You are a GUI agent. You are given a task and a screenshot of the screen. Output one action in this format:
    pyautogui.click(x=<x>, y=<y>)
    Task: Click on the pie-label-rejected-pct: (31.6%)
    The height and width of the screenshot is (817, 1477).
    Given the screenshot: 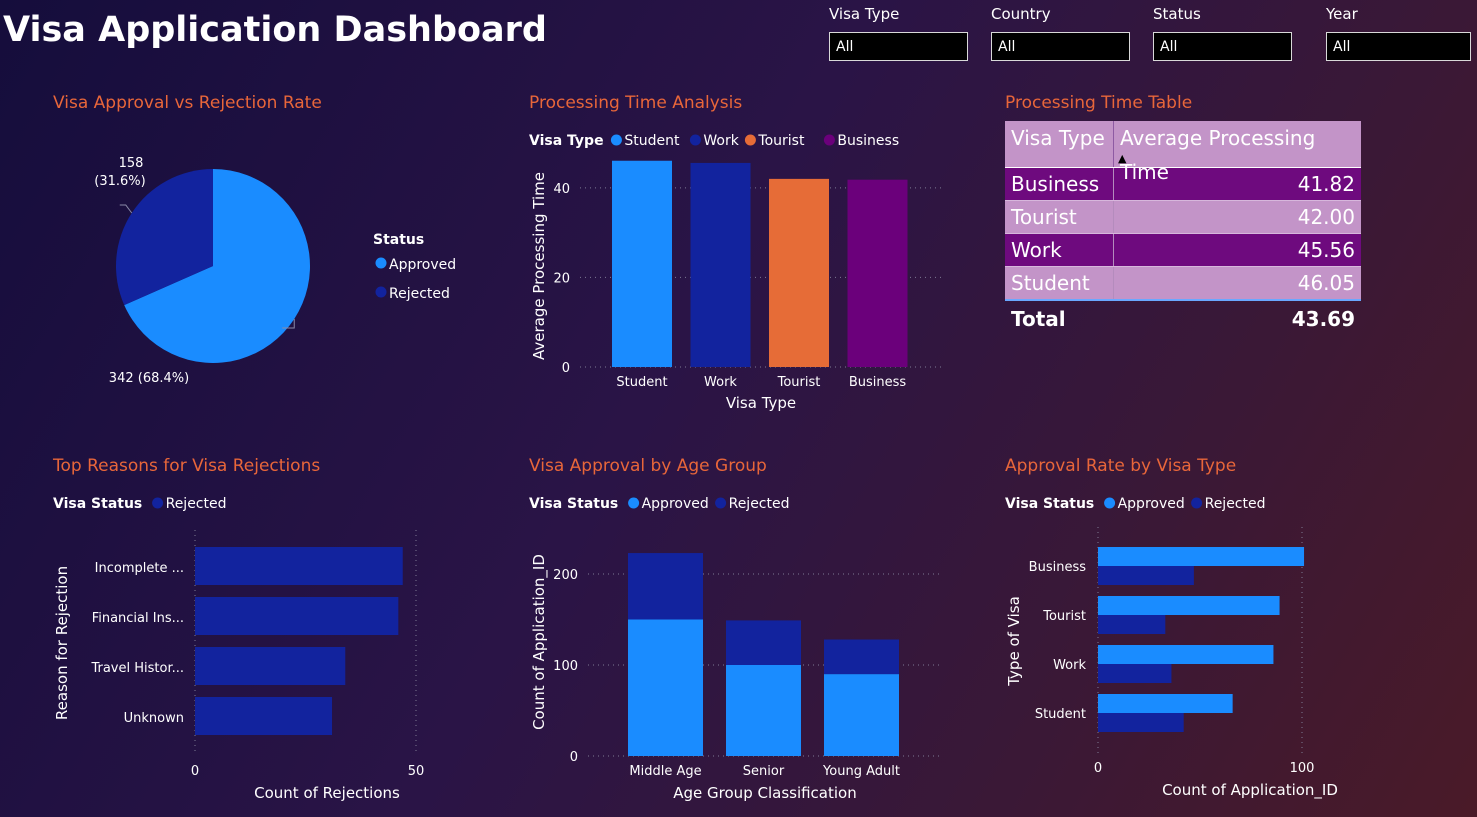 What is the action you would take?
    pyautogui.click(x=119, y=181)
    